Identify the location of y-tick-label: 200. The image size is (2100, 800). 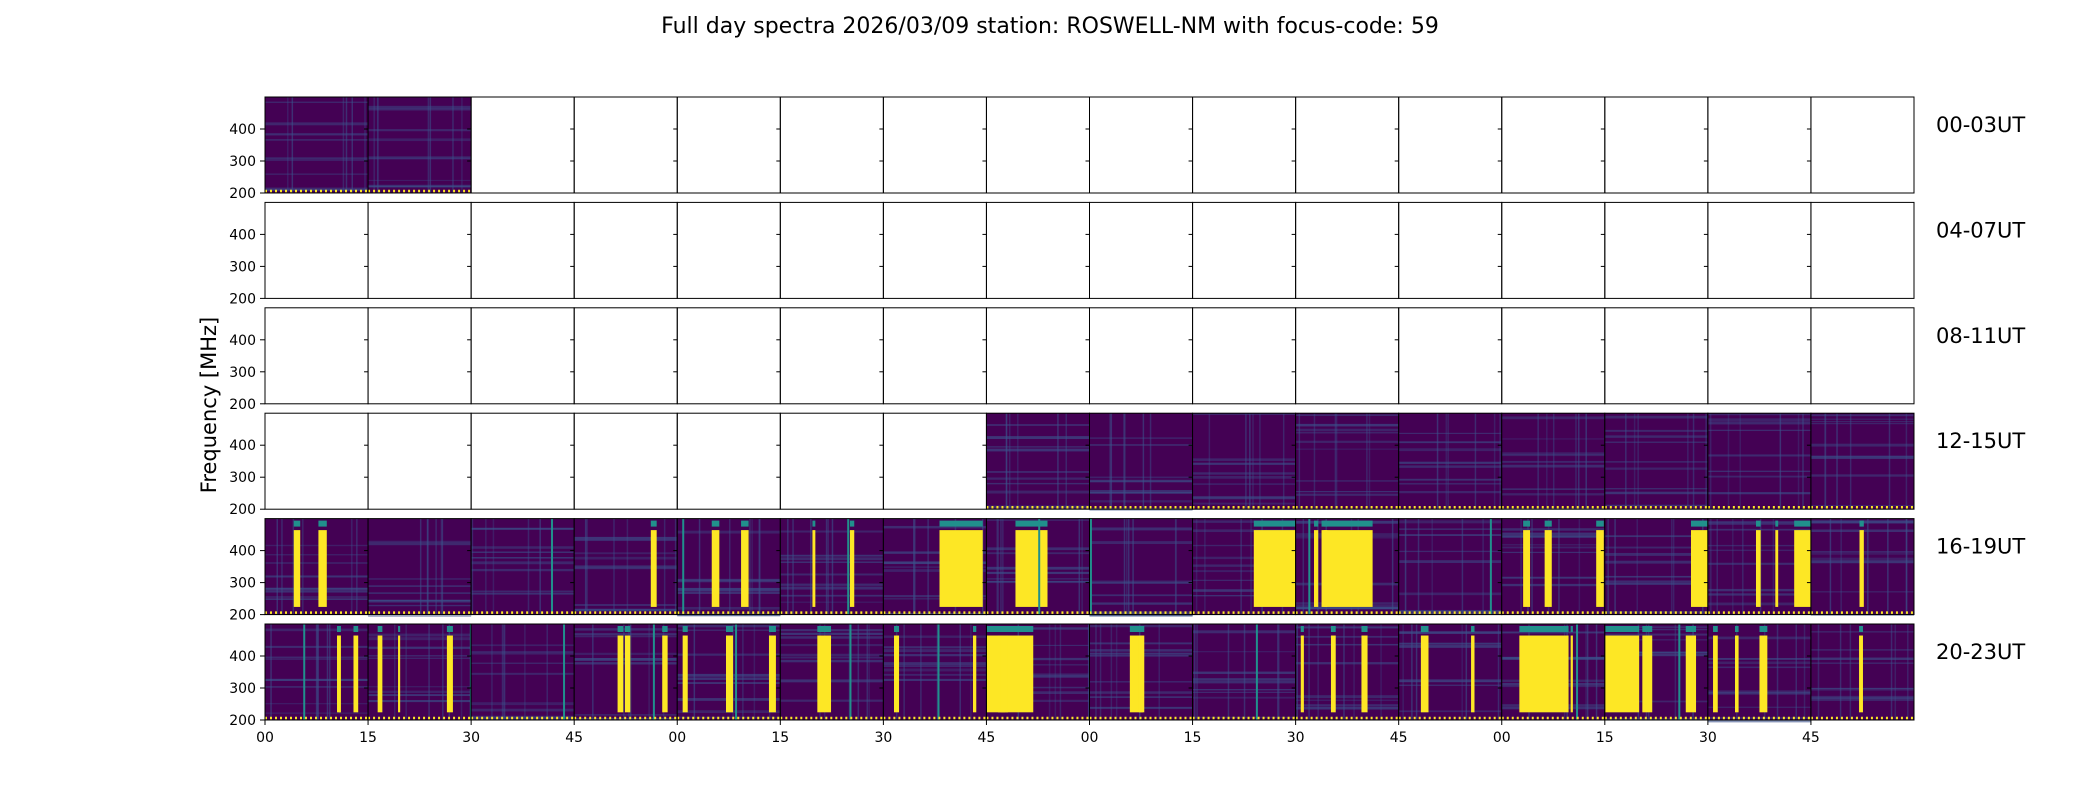
(242, 299).